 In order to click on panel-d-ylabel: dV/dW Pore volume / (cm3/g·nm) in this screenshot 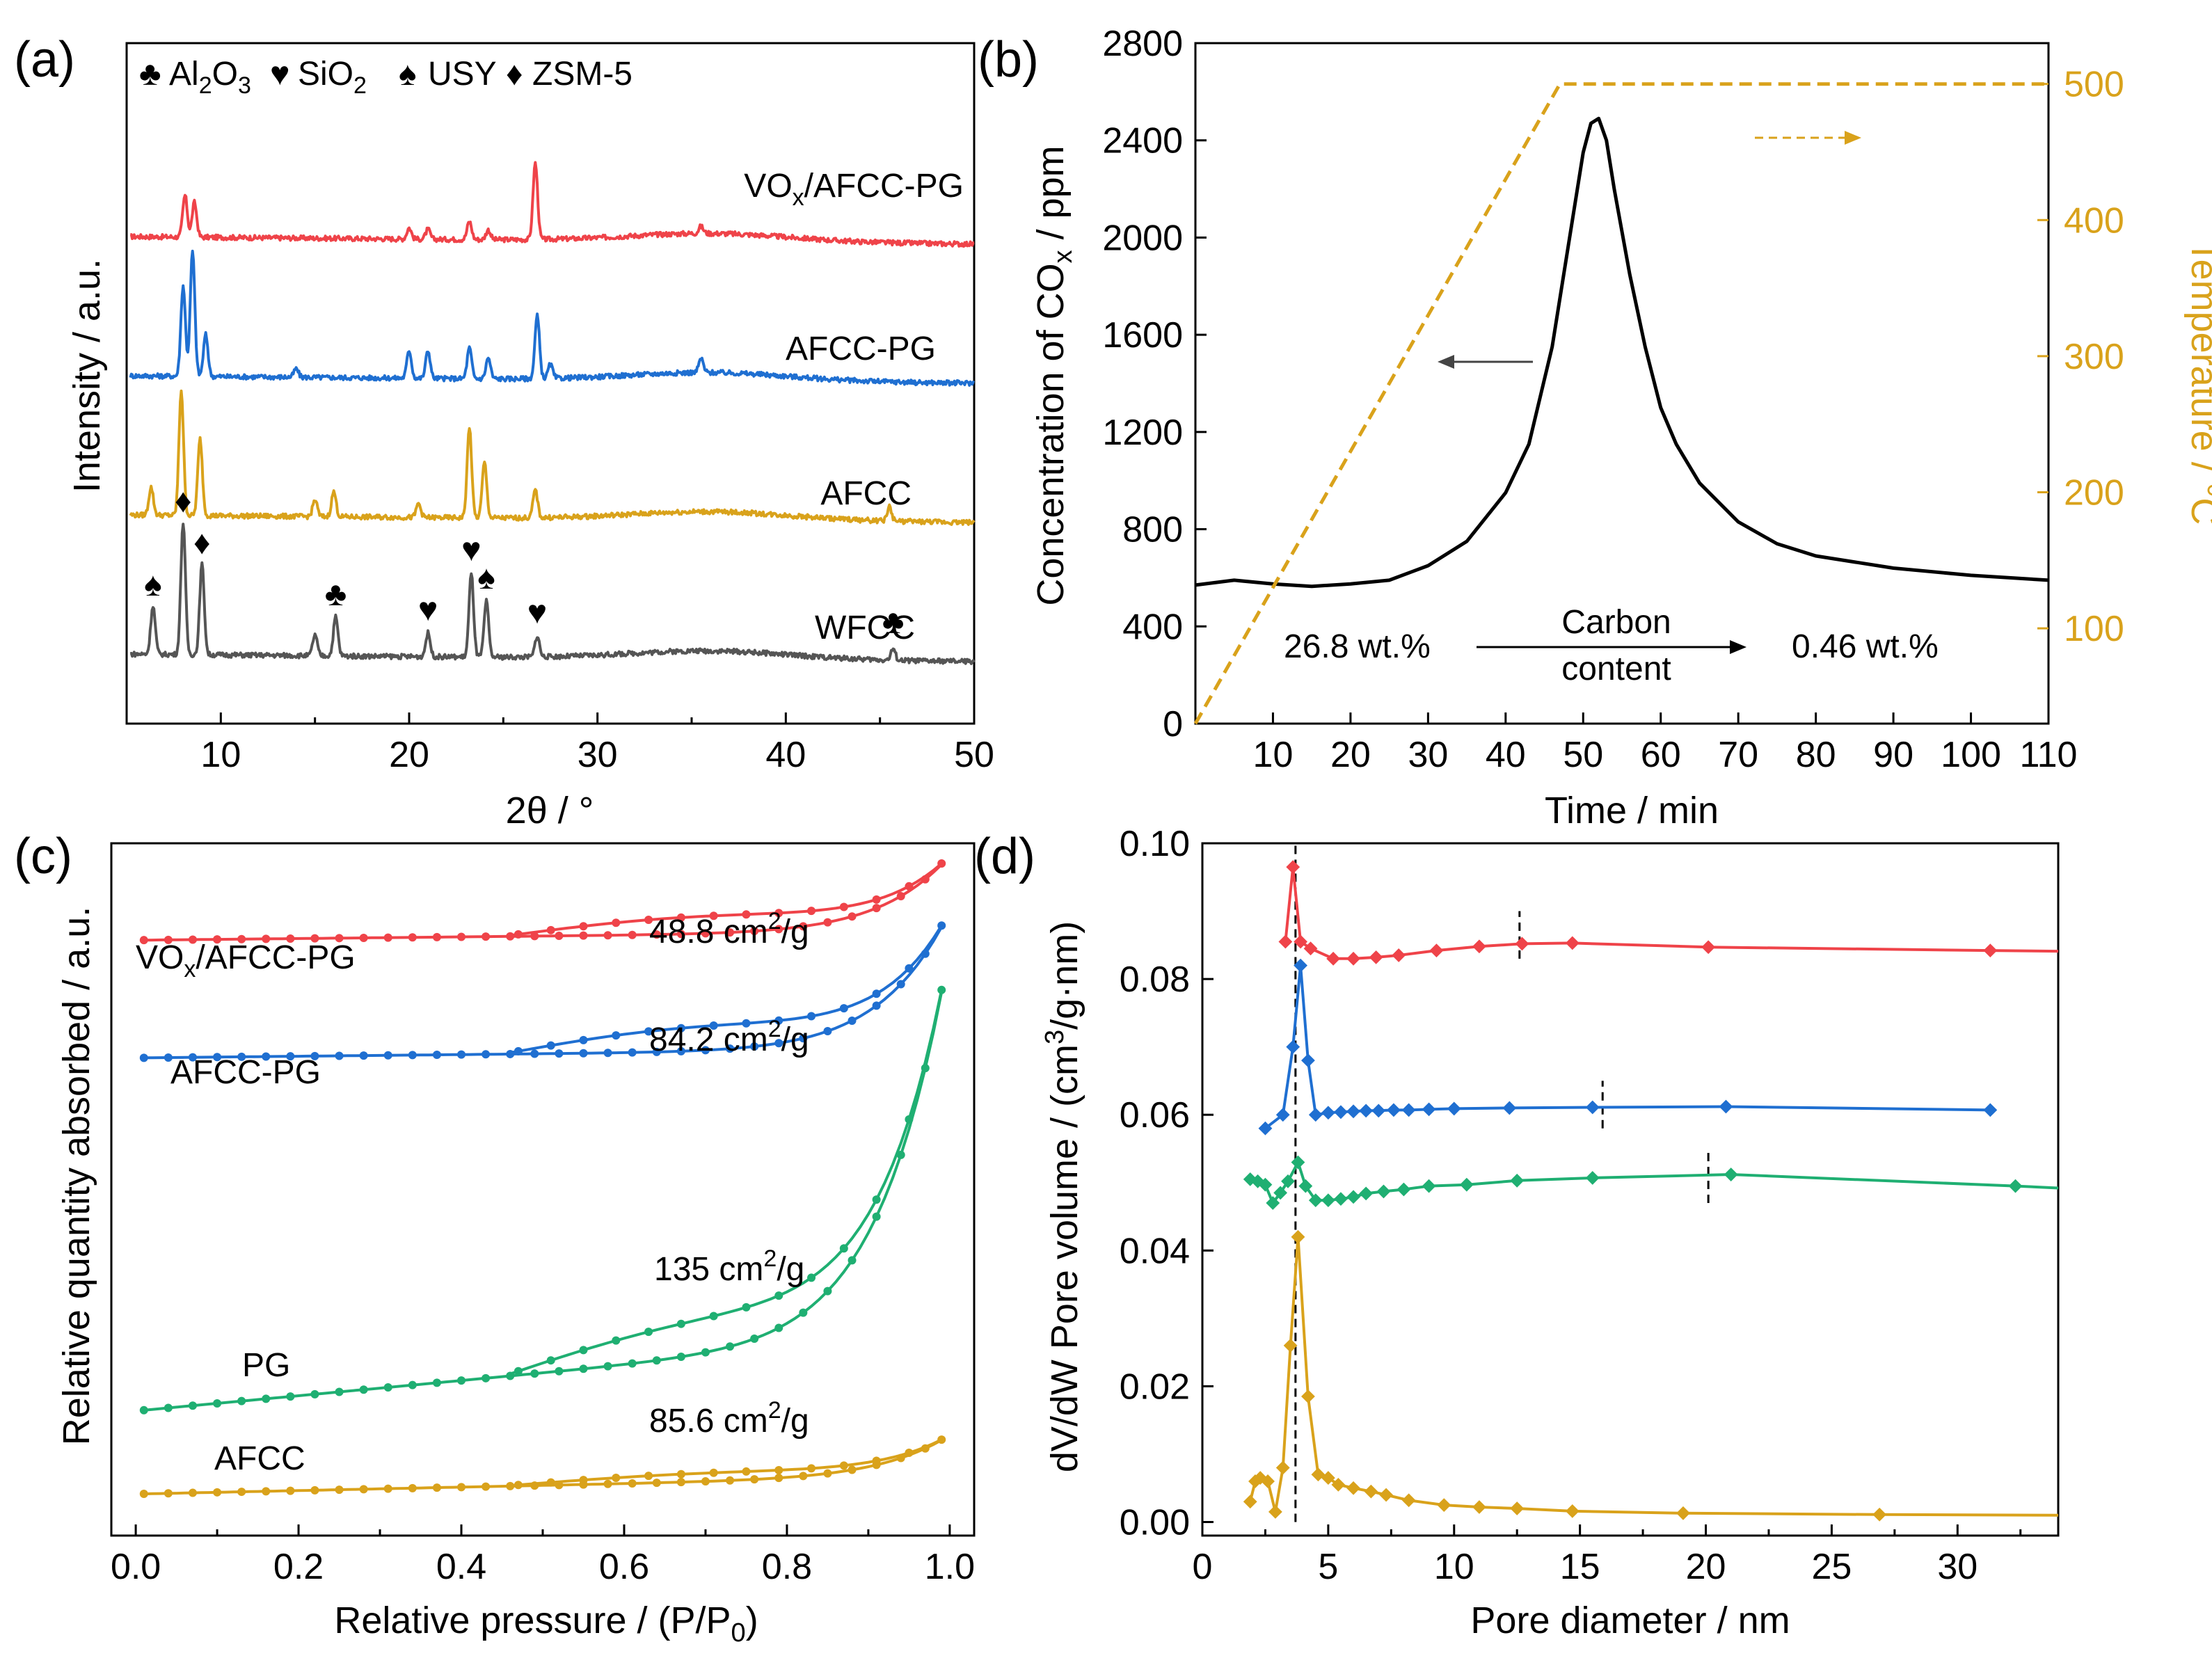, I will do `click(1062, 1196)`.